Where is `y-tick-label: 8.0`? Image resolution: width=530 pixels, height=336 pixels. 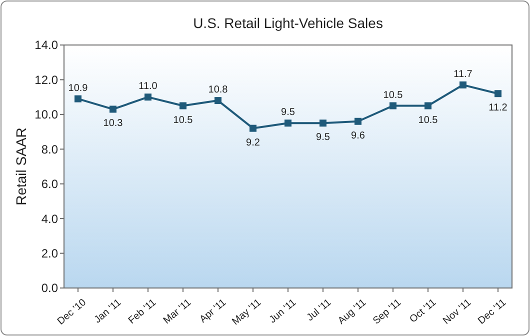 y-tick-label: 8.0 is located at coordinates (49, 149).